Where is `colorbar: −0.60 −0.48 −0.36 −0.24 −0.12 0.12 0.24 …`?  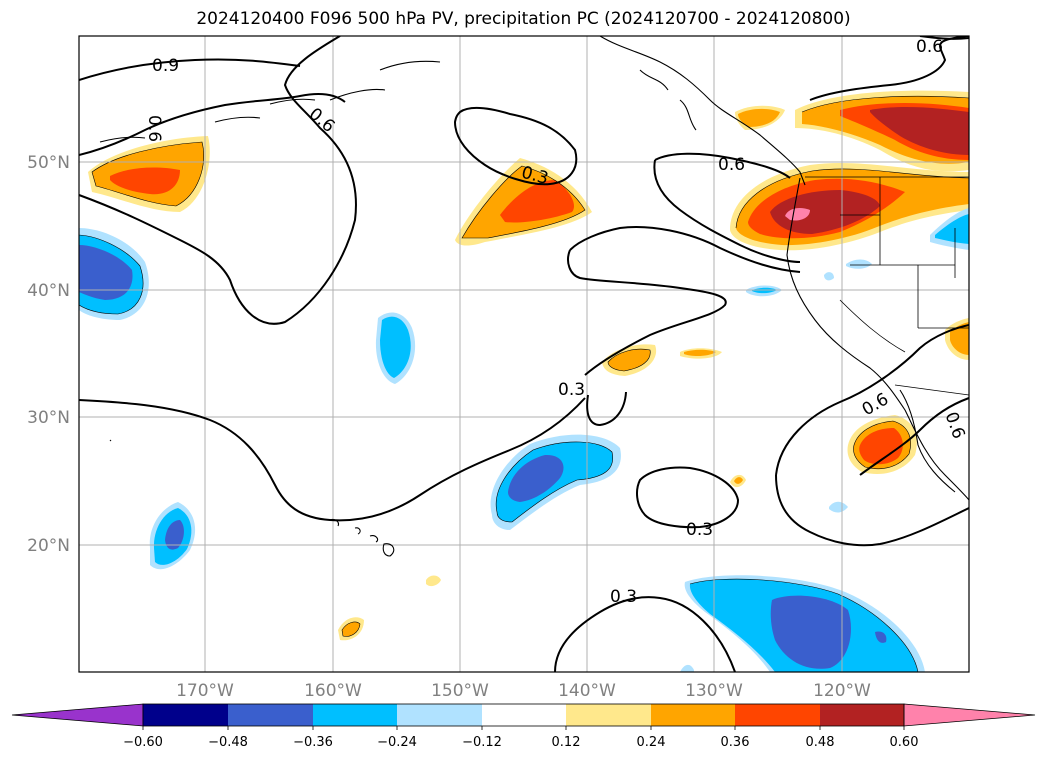
colorbar: −0.60 −0.48 −0.36 −0.24 −0.12 0.12 0.24 … is located at coordinates (523, 726).